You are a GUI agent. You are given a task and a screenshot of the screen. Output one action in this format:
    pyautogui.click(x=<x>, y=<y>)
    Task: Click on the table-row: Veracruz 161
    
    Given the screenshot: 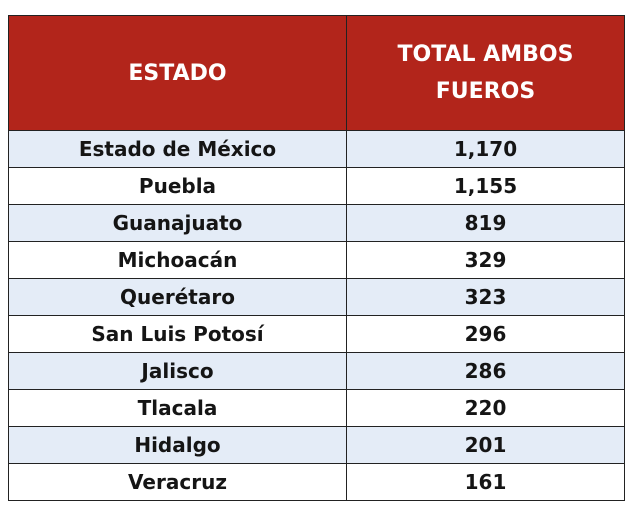 What is the action you would take?
    pyautogui.click(x=316, y=482)
    